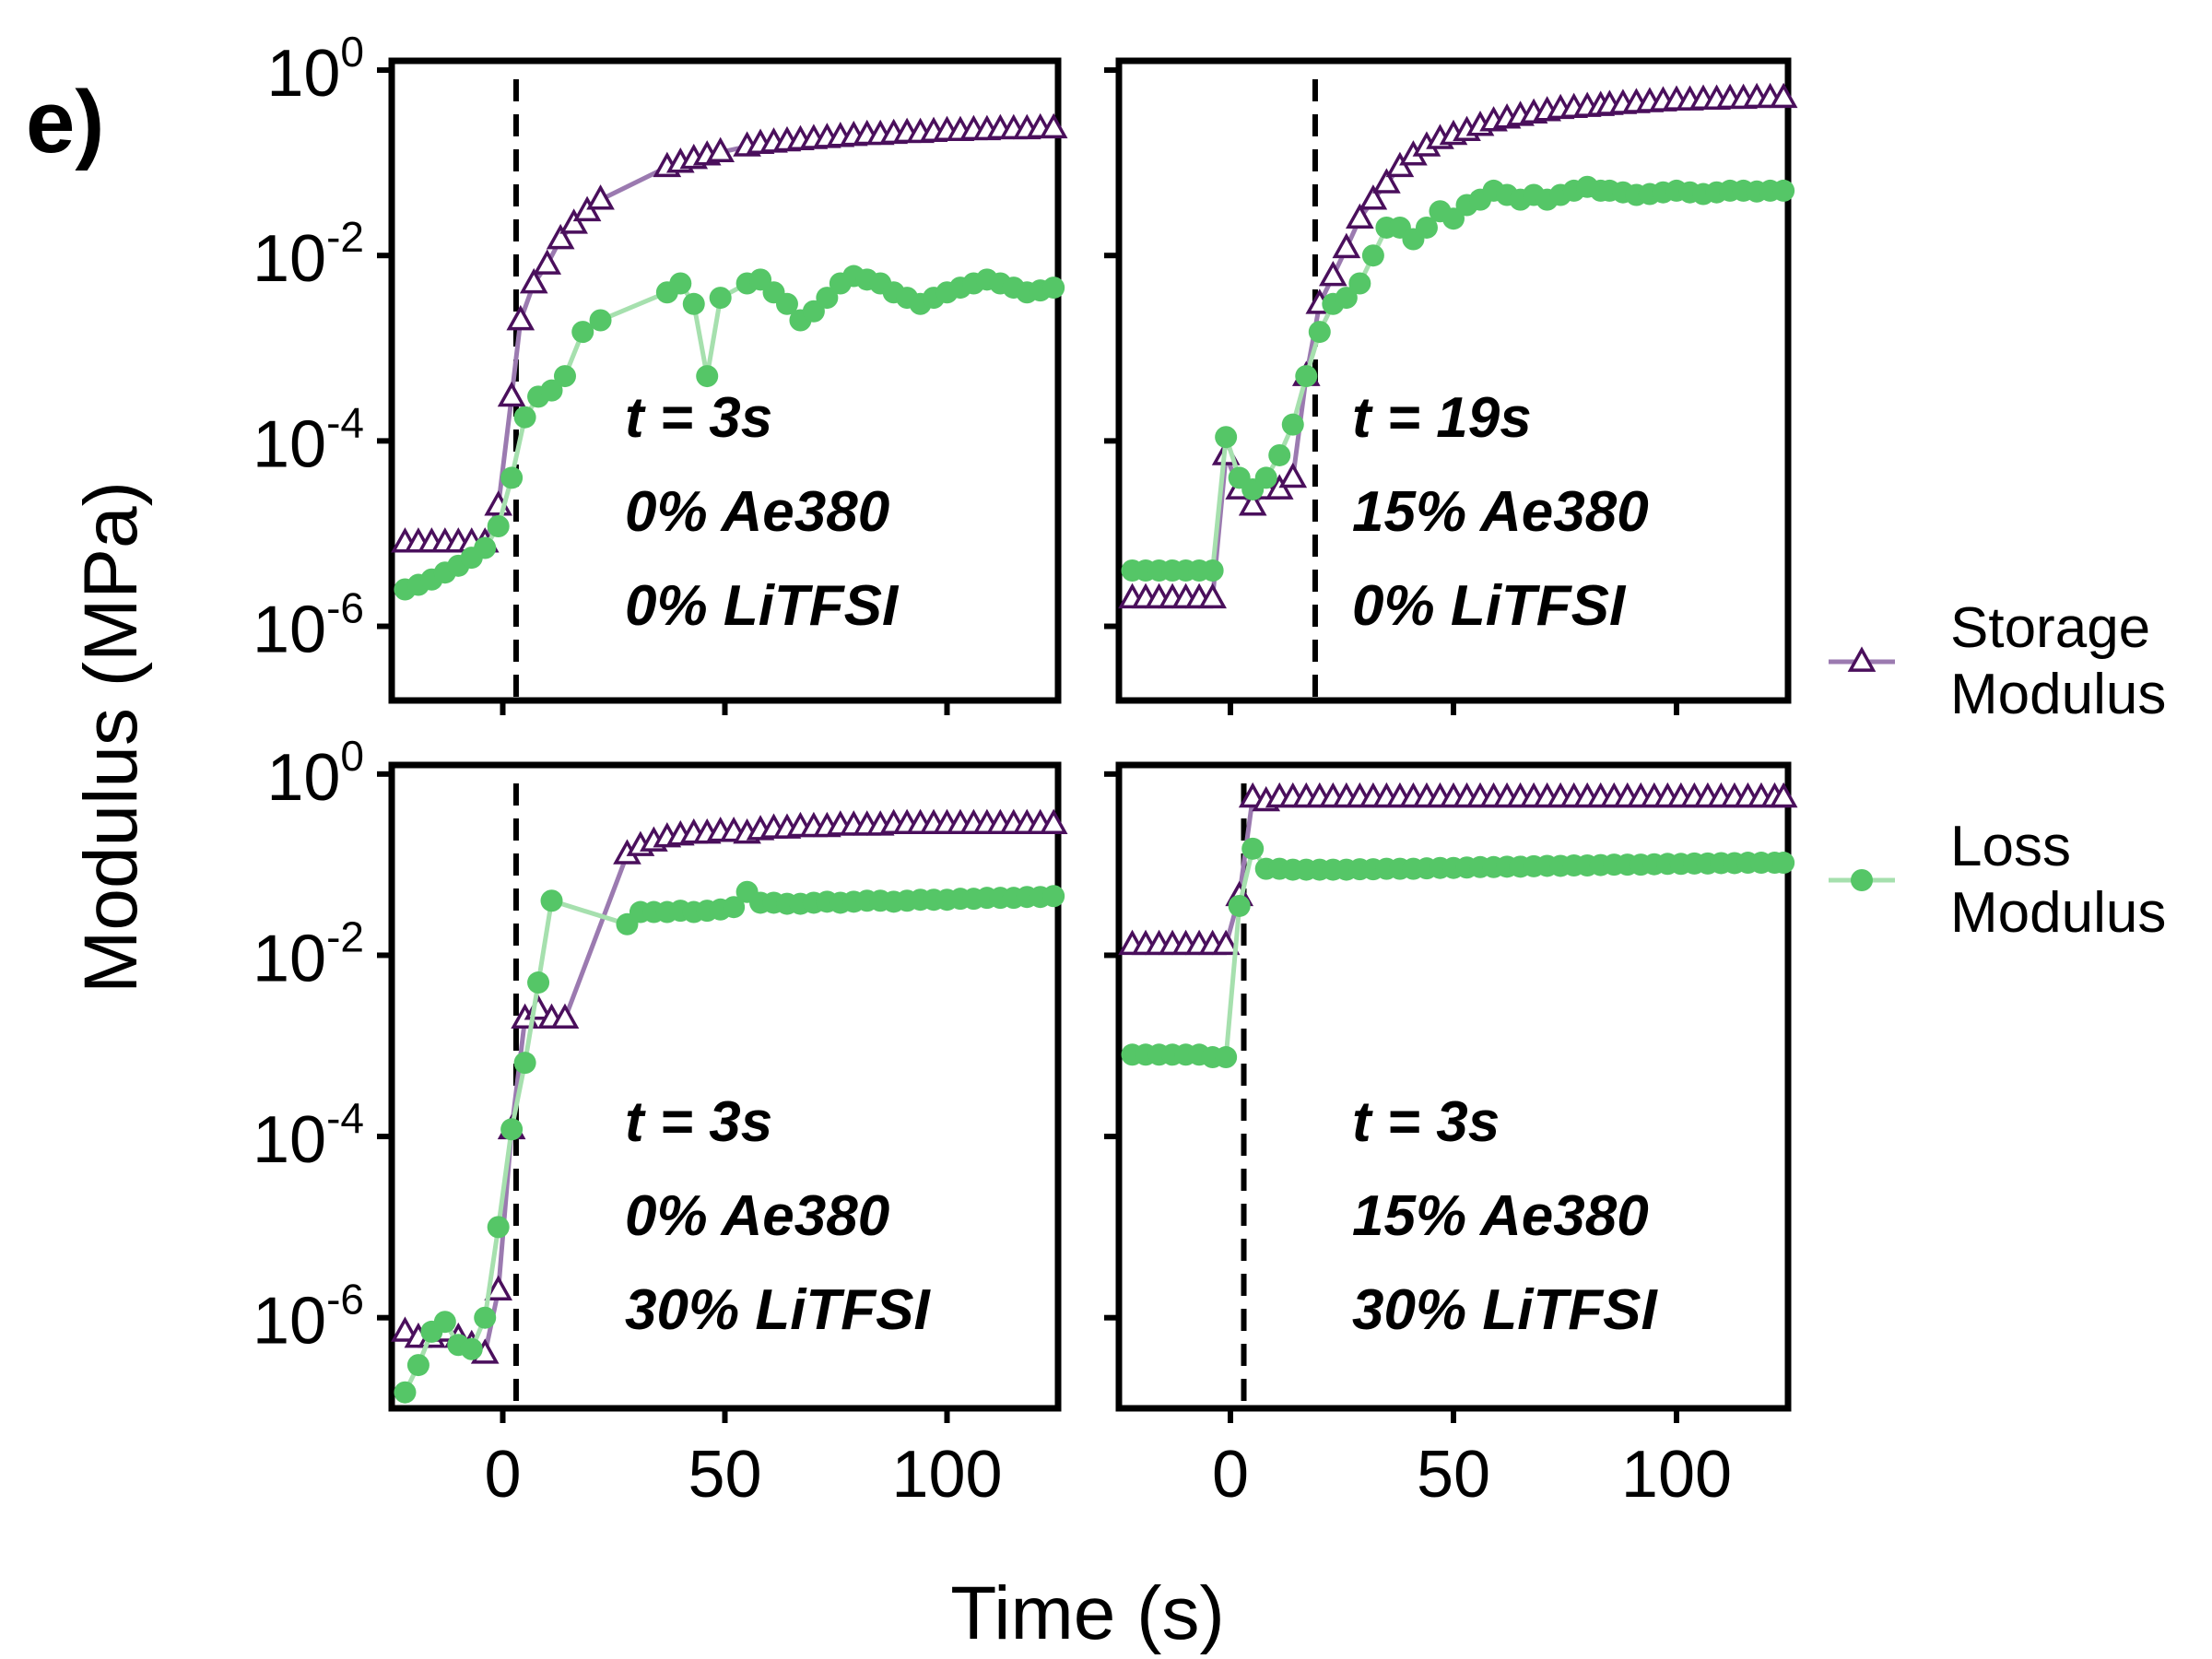 Image resolution: width=2212 pixels, height=1659 pixels. Describe the element at coordinates (2010, 846) in the screenshot. I see `legend-label: Loss` at that location.